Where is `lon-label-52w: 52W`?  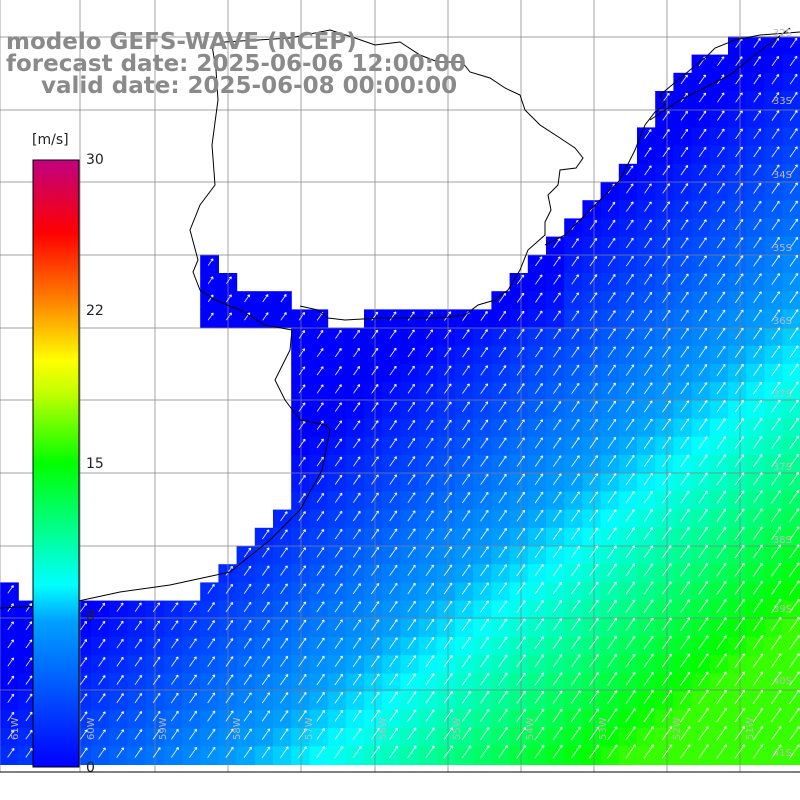 lon-label-52w: 52W is located at coordinates (677, 728).